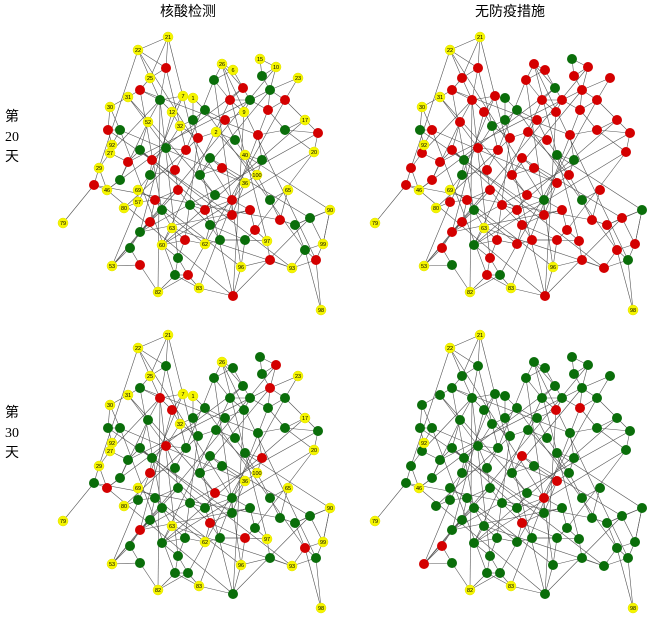  What do you see at coordinates (243, 113) in the screenshot?
I see `node-label: 9` at bounding box center [243, 113].